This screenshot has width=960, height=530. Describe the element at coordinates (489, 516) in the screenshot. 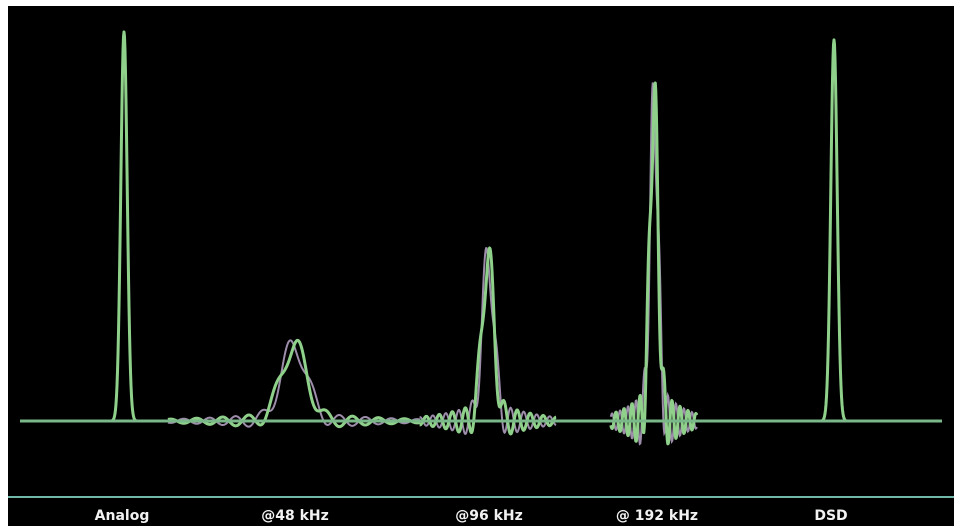

I see `category-label-3: @96 kHz` at that location.